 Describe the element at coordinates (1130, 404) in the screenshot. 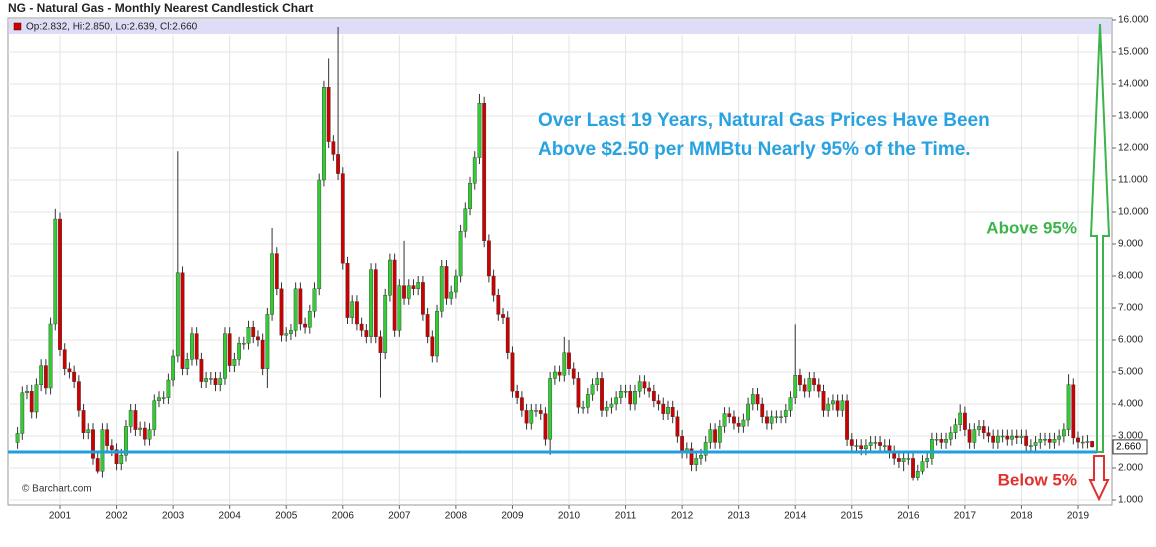

I see `y-tick-label: 4.000` at that location.